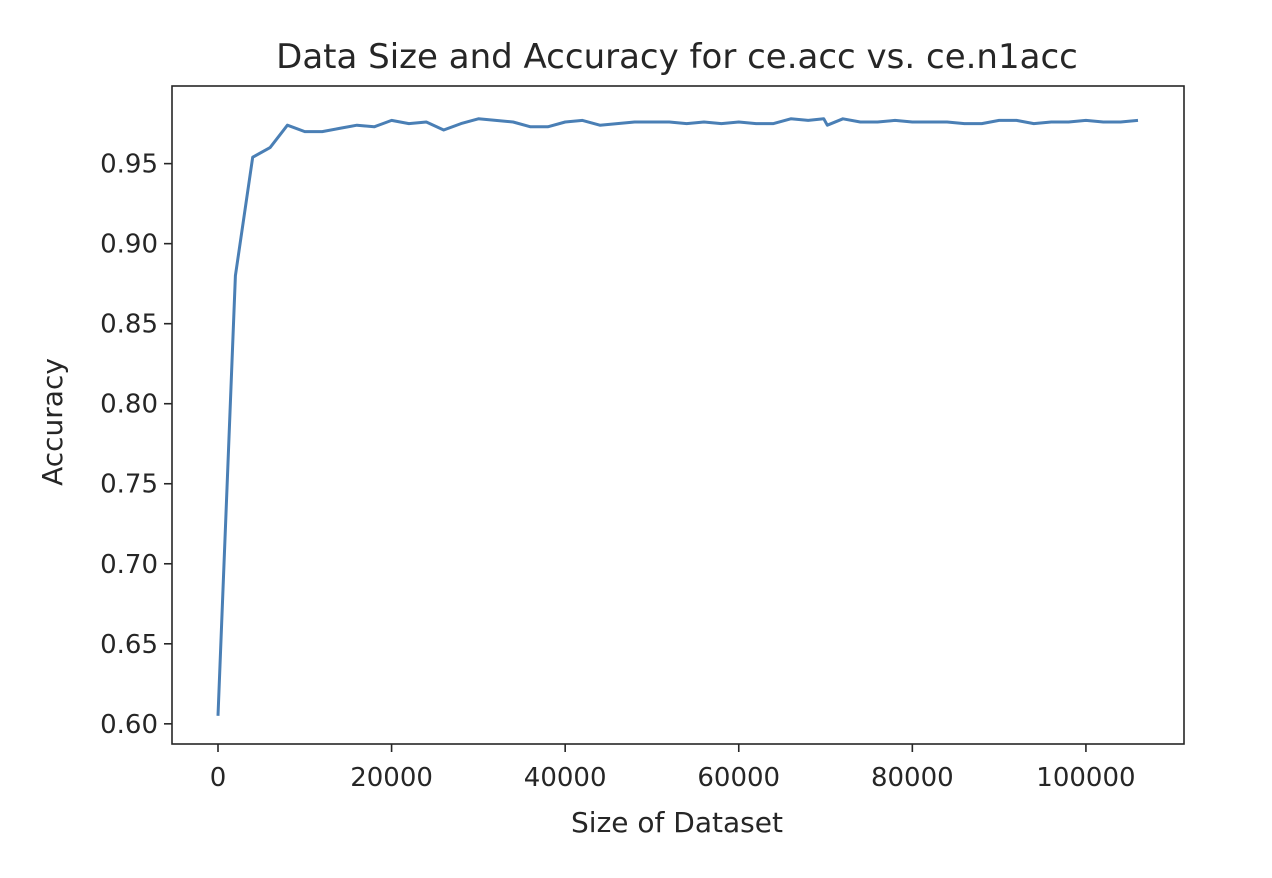  Describe the element at coordinates (129, 645) in the screenshot. I see `y-tick-label: 0.65` at that location.